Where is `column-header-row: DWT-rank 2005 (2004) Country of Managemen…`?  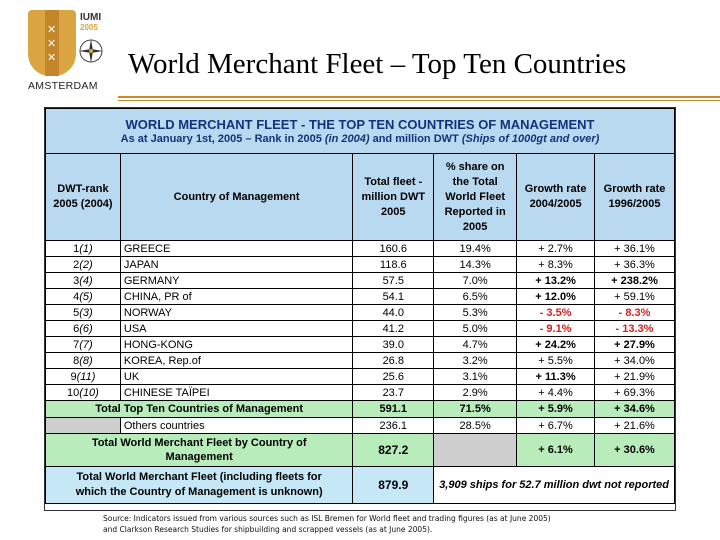 column-header-row: DWT-rank 2005 (2004) Country of Managemen… is located at coordinates (360, 197).